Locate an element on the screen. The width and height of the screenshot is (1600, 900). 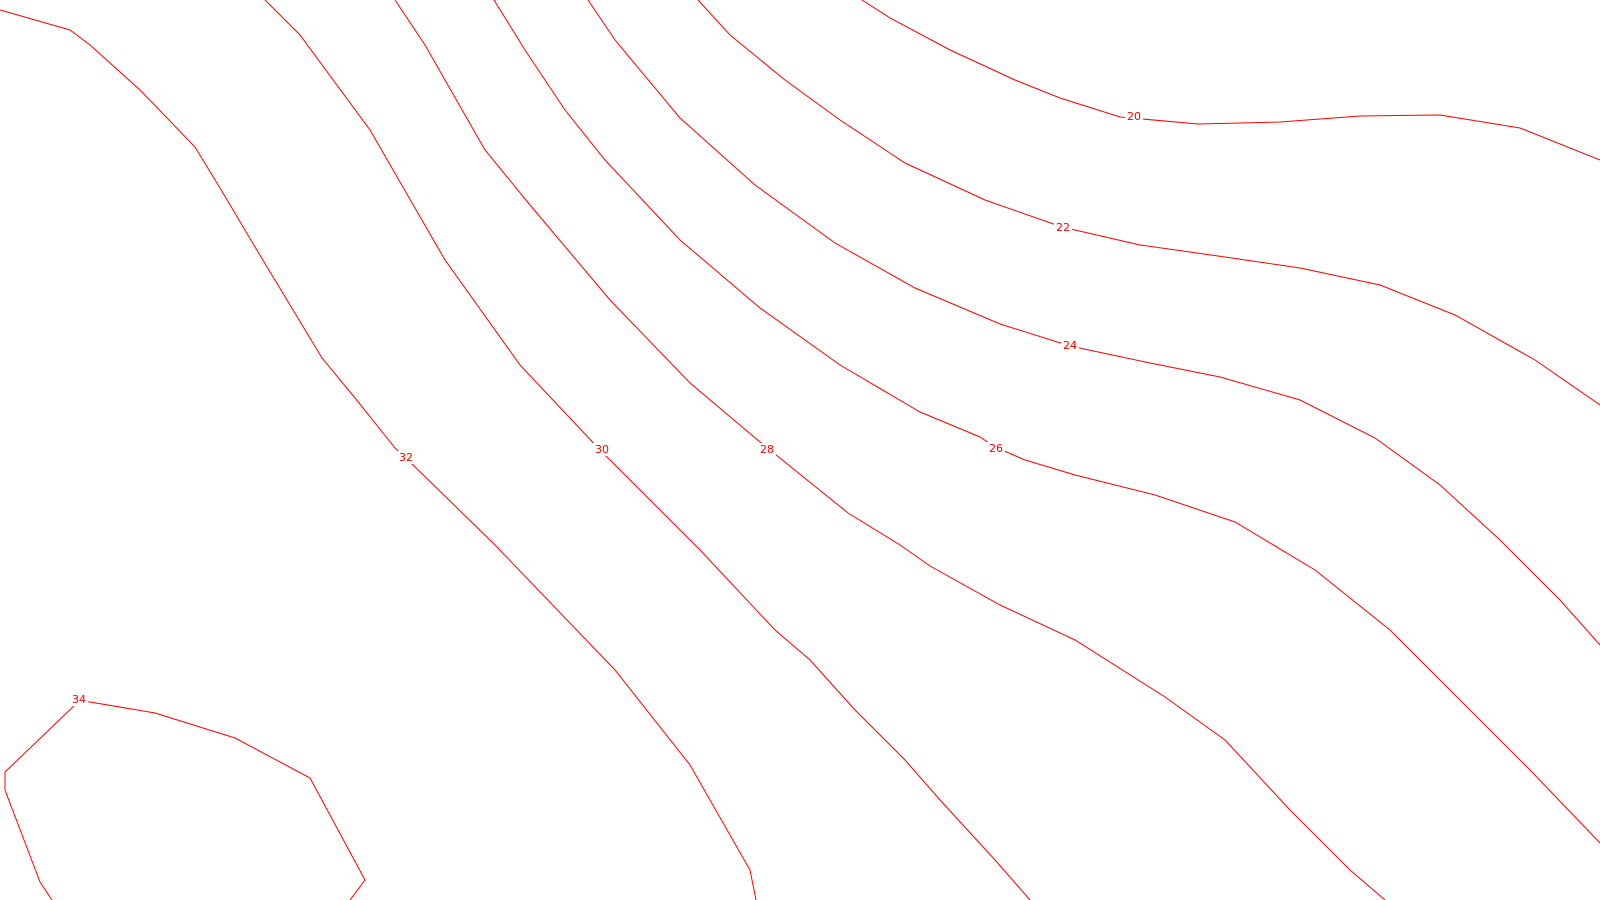
contour-label-28: 28 is located at coordinates (767, 449).